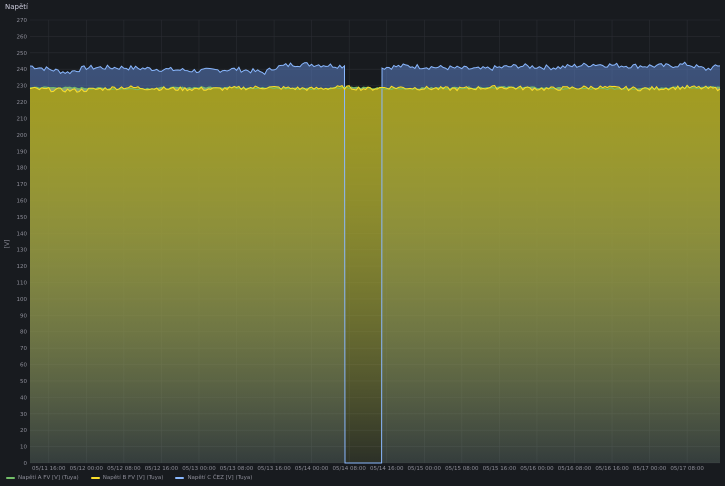 This screenshot has height=486, width=725. I want to click on x-tick-label: 05/14 08:00, so click(349, 469).